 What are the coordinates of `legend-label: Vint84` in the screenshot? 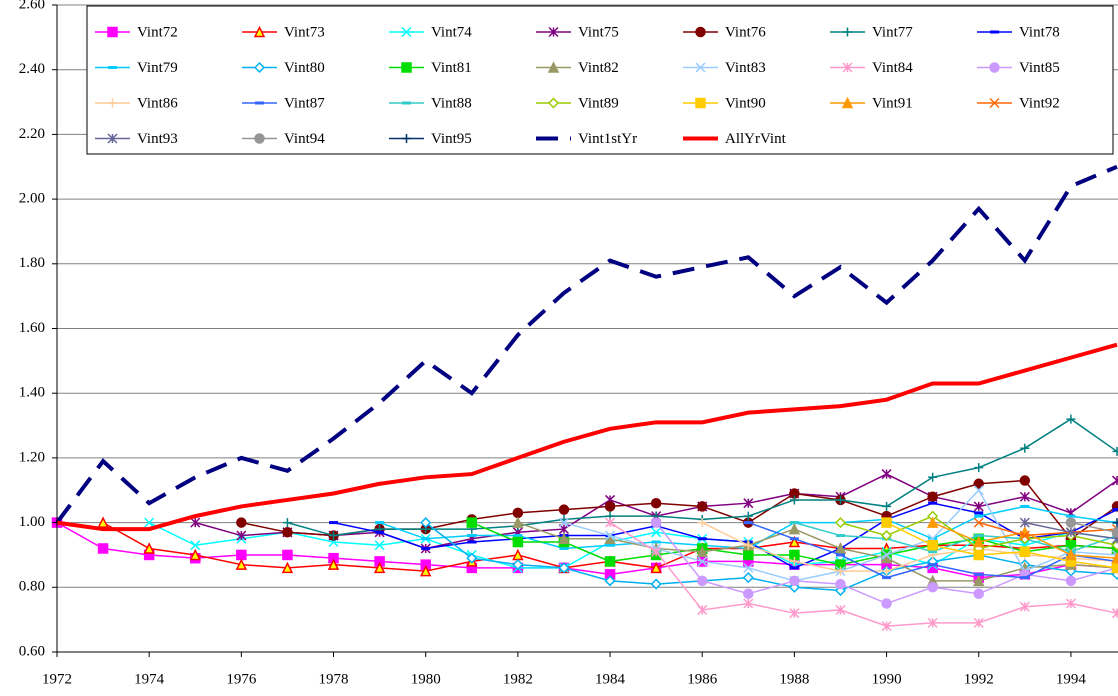 It's located at (892, 68).